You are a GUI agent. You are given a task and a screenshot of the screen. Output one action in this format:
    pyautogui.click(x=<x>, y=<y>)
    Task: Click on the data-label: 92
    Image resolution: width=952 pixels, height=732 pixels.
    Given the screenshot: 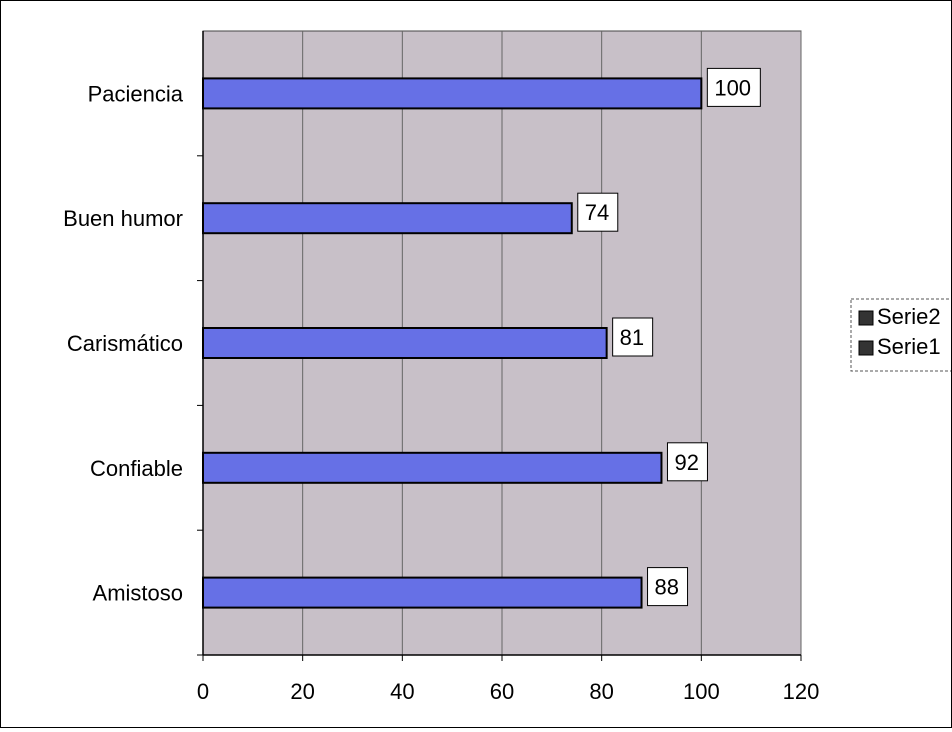 What is the action you would take?
    pyautogui.click(x=686, y=462)
    